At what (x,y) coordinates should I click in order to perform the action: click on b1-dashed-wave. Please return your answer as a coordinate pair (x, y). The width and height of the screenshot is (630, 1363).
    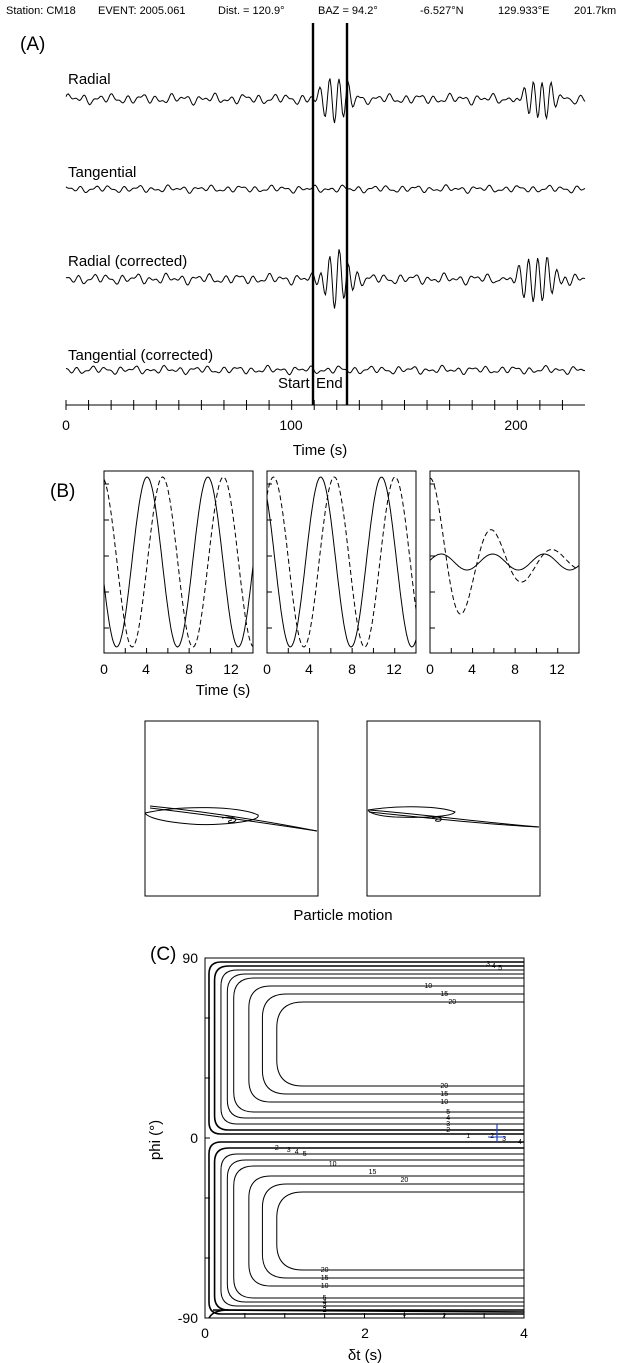
    Looking at the image, I should click on (178, 562).